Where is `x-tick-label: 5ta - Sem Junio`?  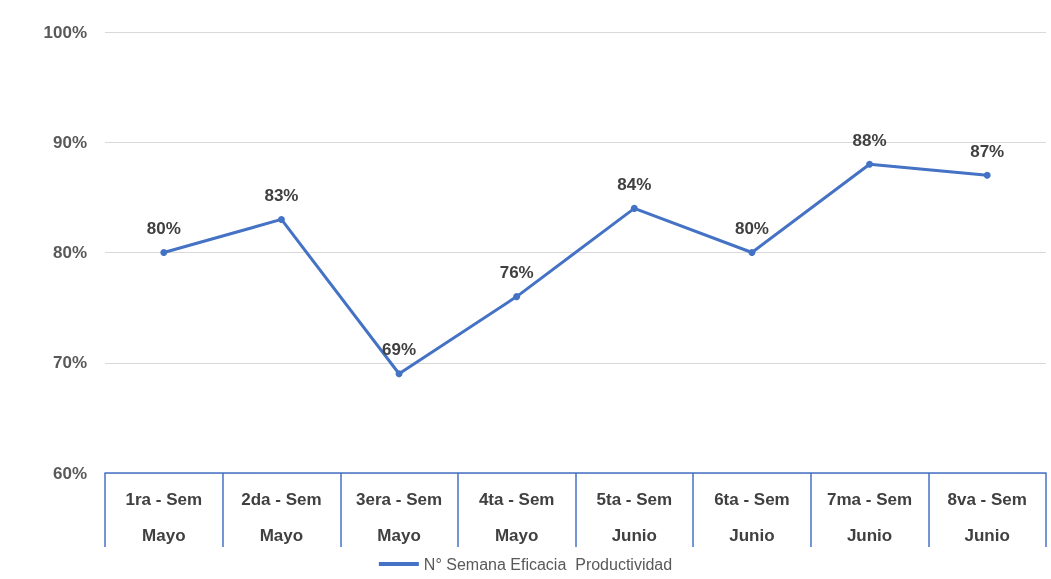 x-tick-label: 5ta - Sem Junio is located at coordinates (634, 517).